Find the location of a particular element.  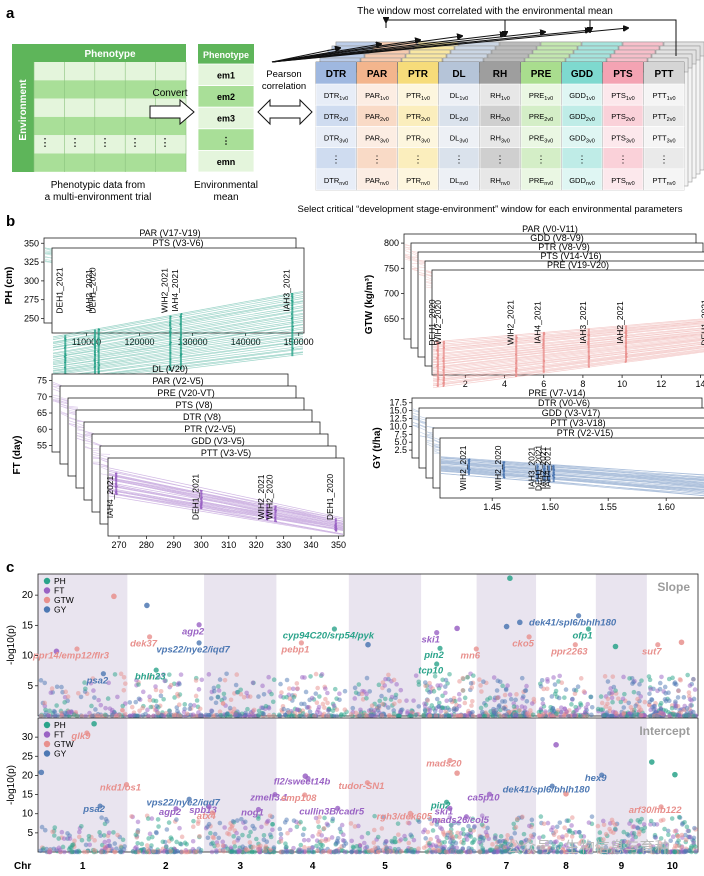

stack-title: PTR (V2-V15) is located at coordinates (585, 433).